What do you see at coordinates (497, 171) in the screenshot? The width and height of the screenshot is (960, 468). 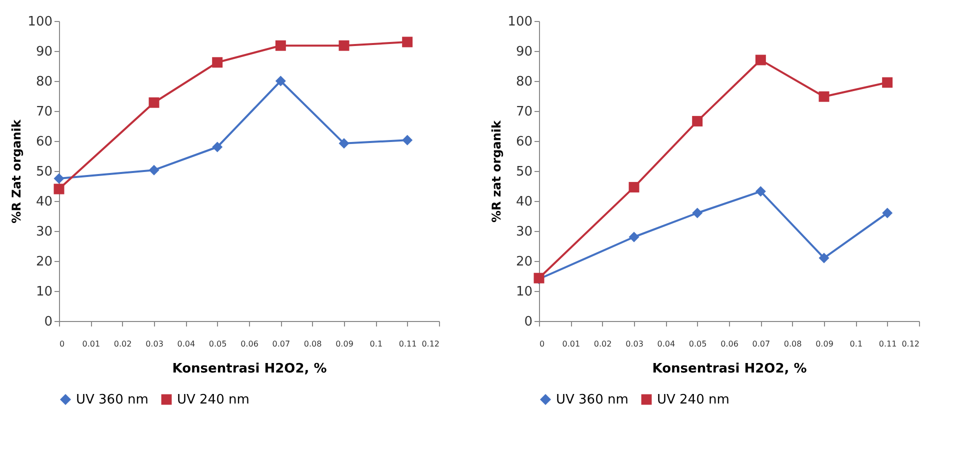 I see `y-axis-title: %R zat organik` at bounding box center [497, 171].